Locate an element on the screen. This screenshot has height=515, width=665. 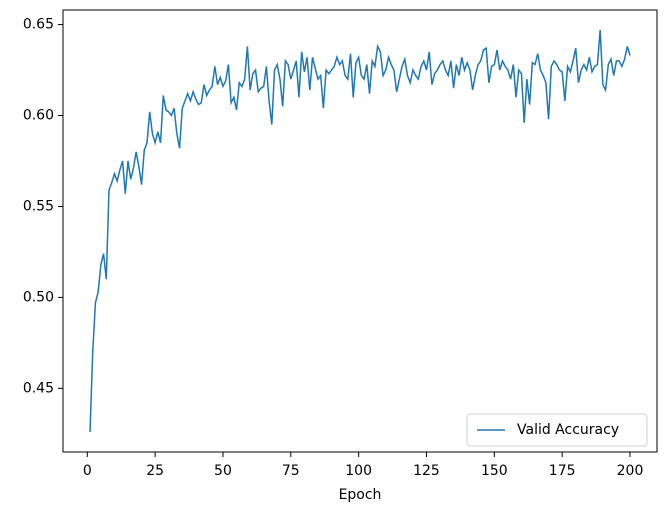
y-tick-label: 0.50 is located at coordinates (38, 297).